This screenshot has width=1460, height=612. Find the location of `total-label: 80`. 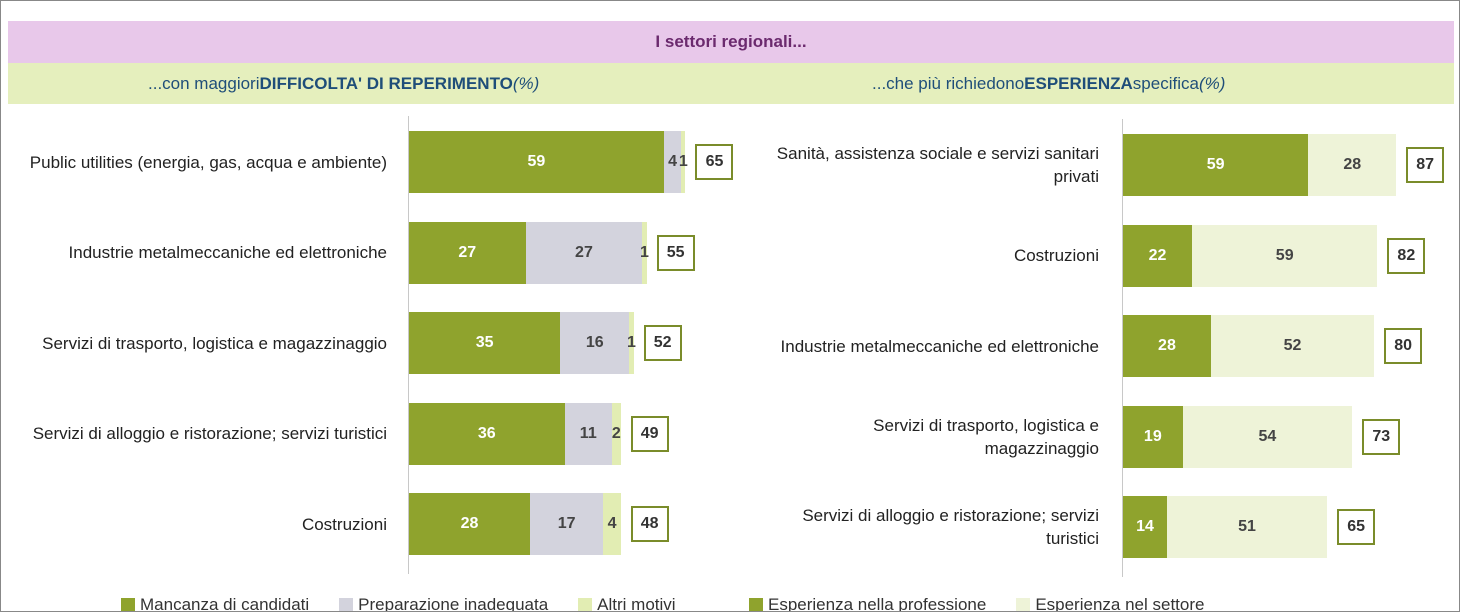

total-label: 80 is located at coordinates (1403, 346).